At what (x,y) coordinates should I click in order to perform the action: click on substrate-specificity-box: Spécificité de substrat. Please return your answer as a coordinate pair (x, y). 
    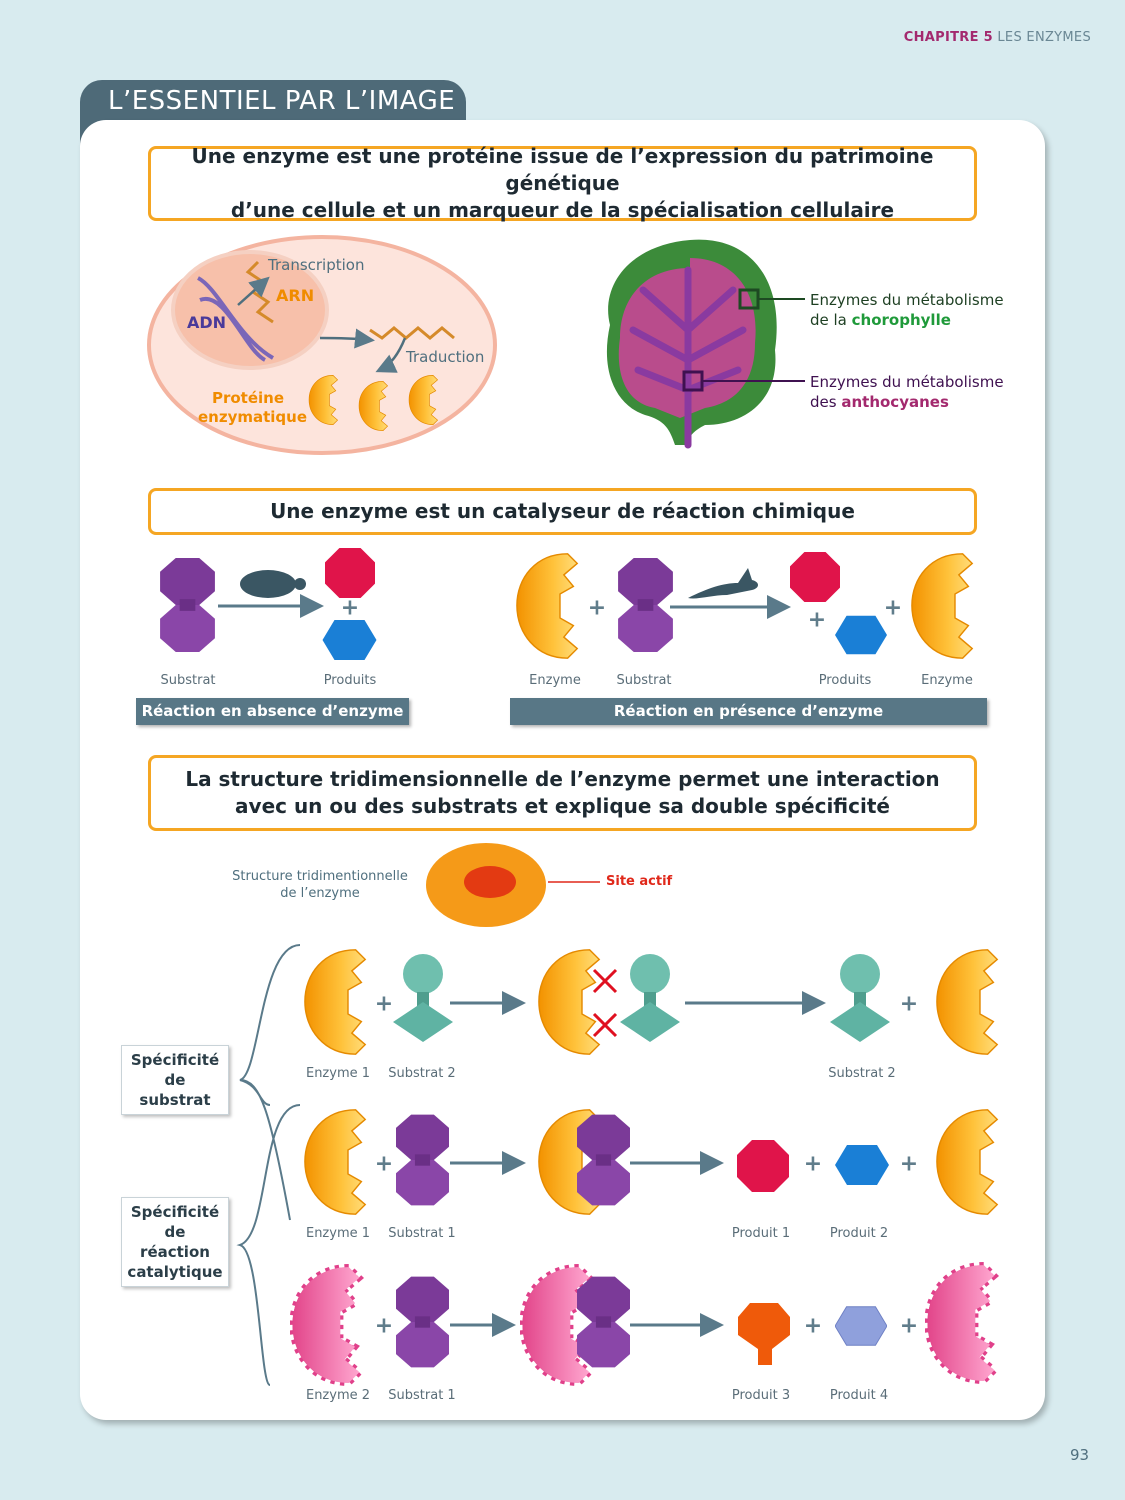
    Looking at the image, I should click on (175, 1080).